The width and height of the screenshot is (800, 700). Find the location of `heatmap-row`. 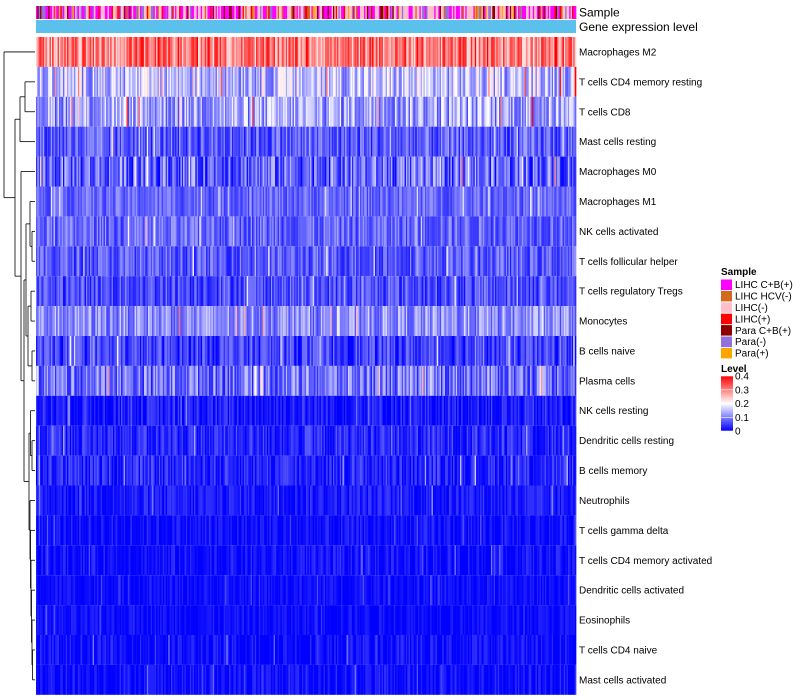

heatmap-row is located at coordinates (306, 111).